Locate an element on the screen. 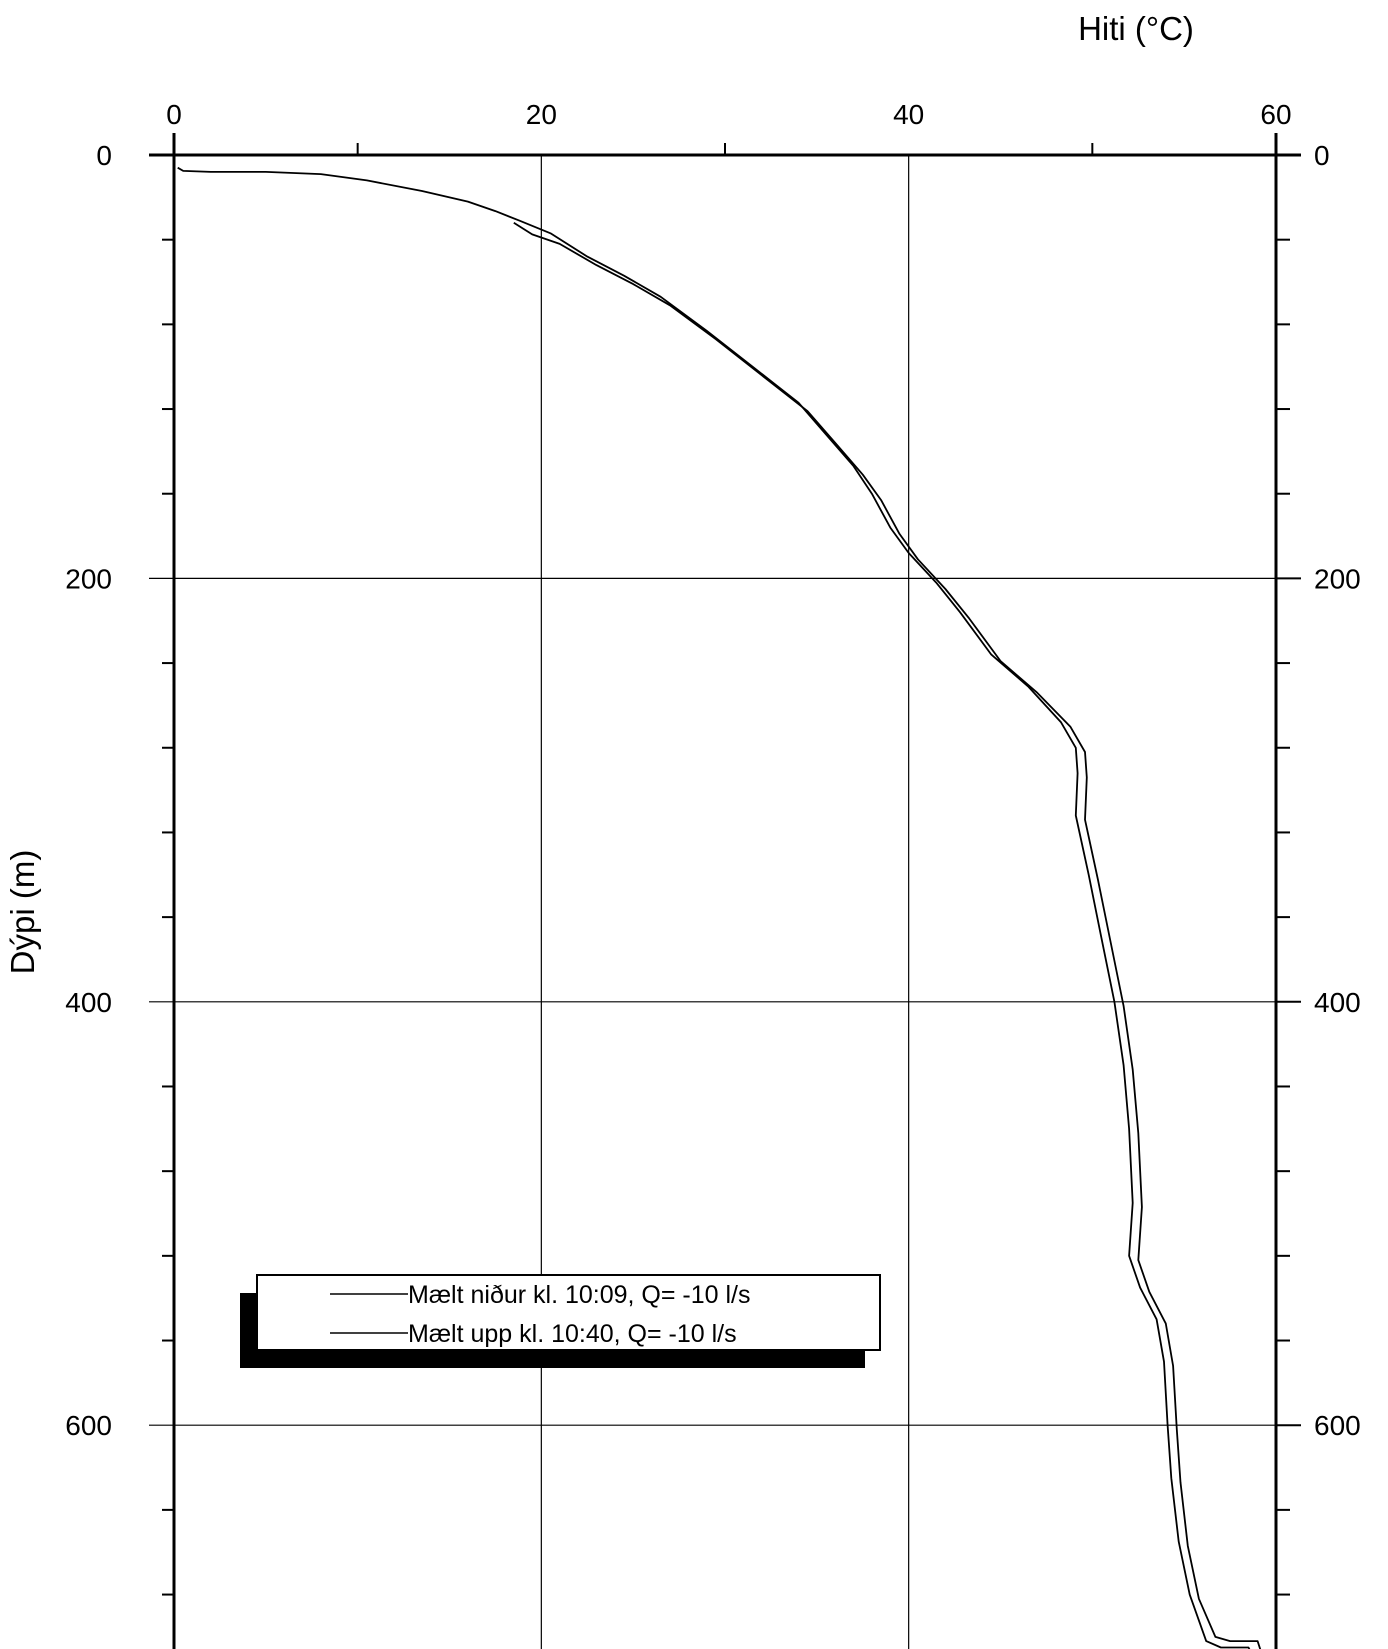 The image size is (1388, 1649). x-tick-label-20: 20 is located at coordinates (541, 114).